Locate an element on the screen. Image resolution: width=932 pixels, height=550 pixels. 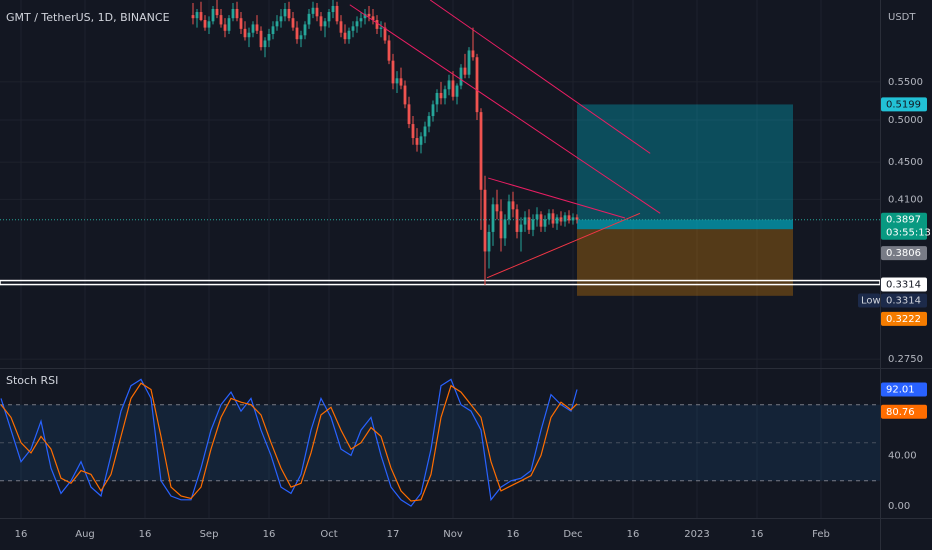
y-tick-label: 0.5500 is located at coordinates (905, 82).